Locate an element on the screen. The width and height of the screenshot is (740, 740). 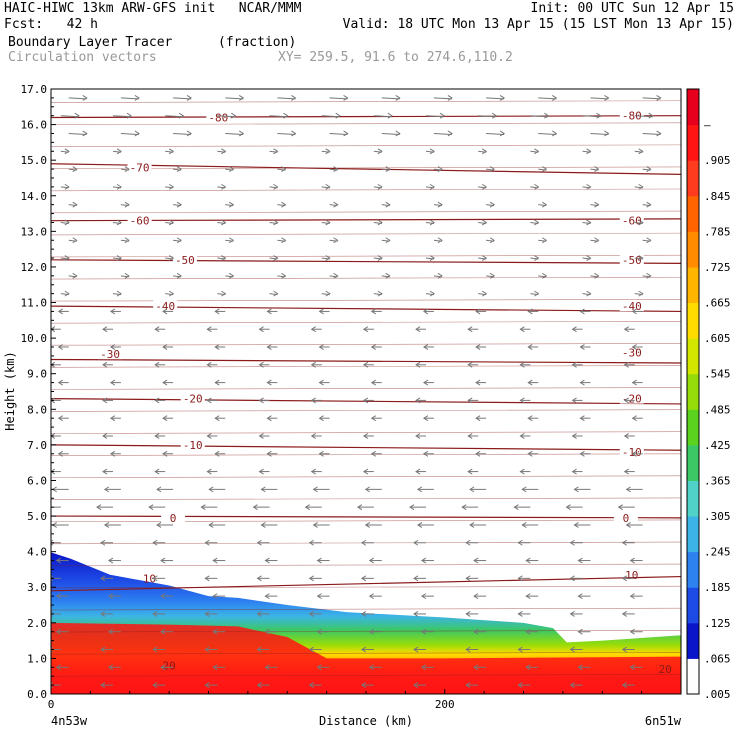
cross-section-endpoints: XY= 259.5, 91.6 to 274.6,110.2 is located at coordinates (395, 57).